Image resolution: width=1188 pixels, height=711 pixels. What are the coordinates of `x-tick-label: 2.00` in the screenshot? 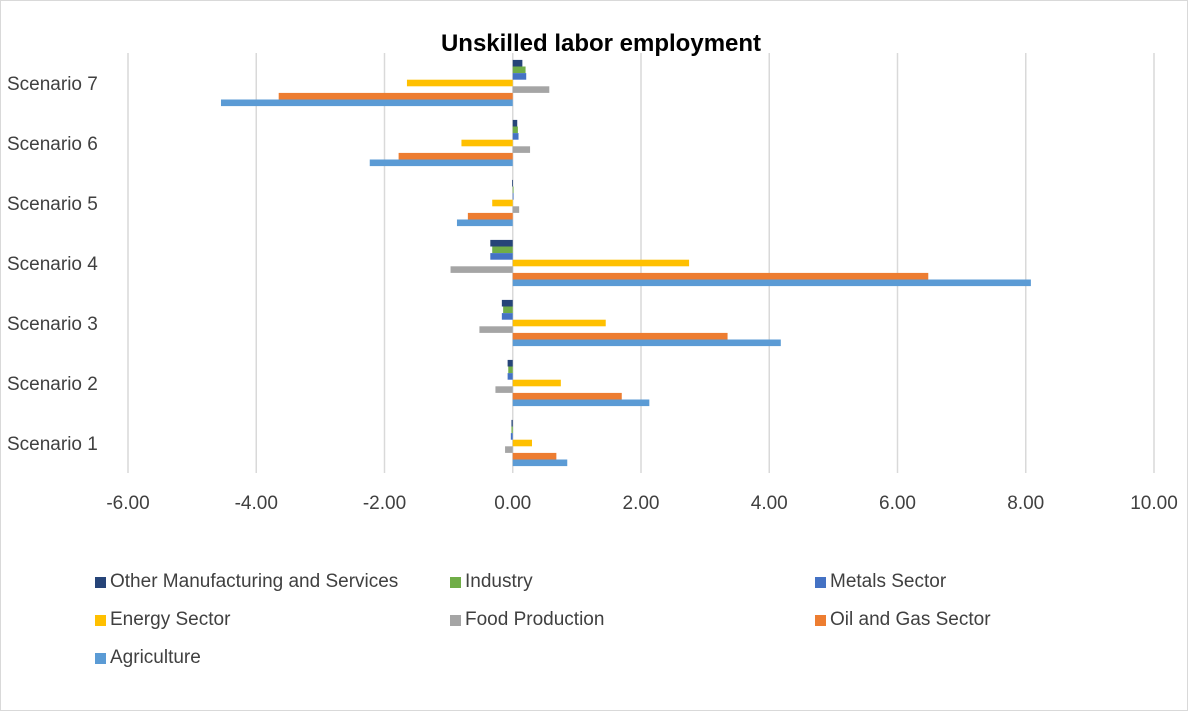 It's located at (641, 503).